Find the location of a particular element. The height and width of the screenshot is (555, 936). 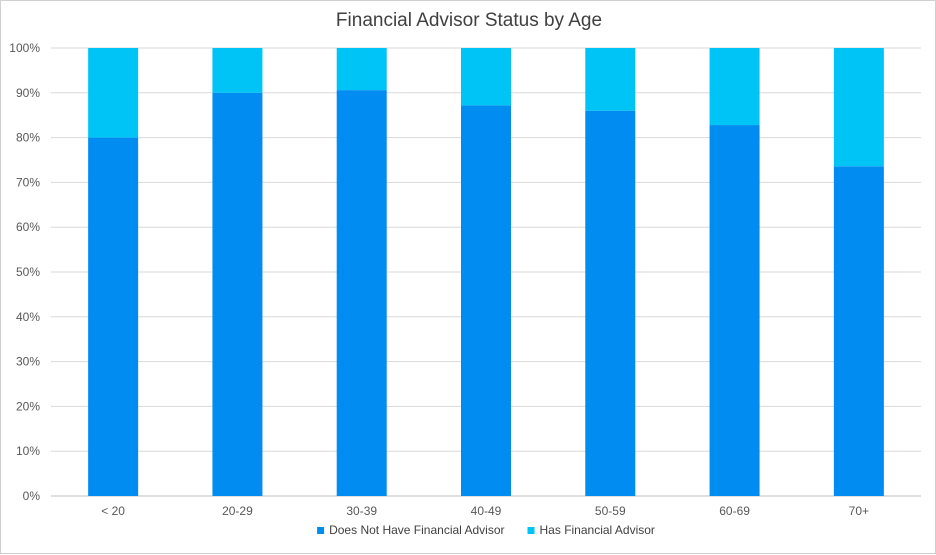

x-tick-label: < 20 is located at coordinates (113, 511).